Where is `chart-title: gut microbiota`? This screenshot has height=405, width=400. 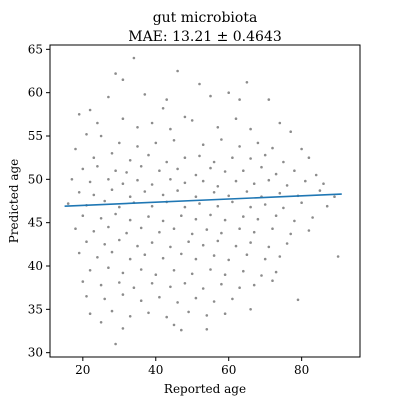
chart-title: gut microbiota is located at coordinates (205, 18).